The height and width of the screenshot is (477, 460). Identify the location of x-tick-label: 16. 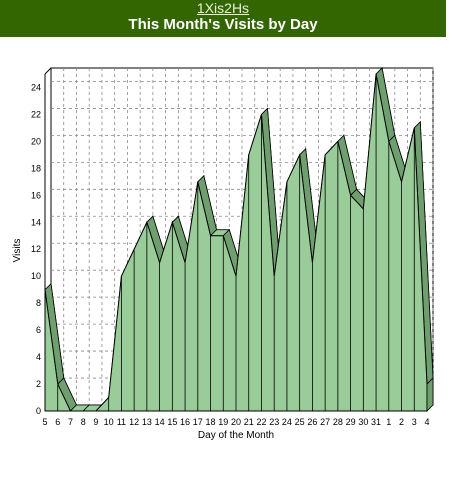
(185, 422).